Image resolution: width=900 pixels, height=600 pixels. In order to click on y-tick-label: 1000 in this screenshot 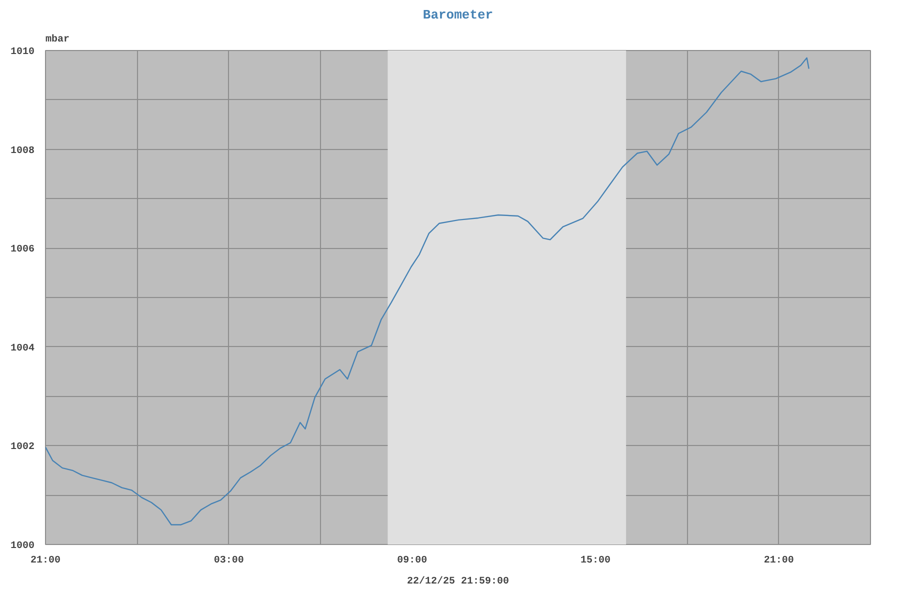, I will do `click(22, 546)`.